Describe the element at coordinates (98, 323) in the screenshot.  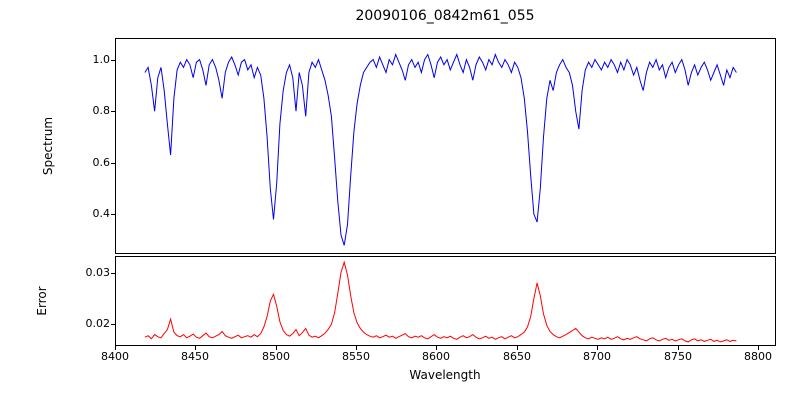
I see `error-y-tick-label: 0.02` at that location.